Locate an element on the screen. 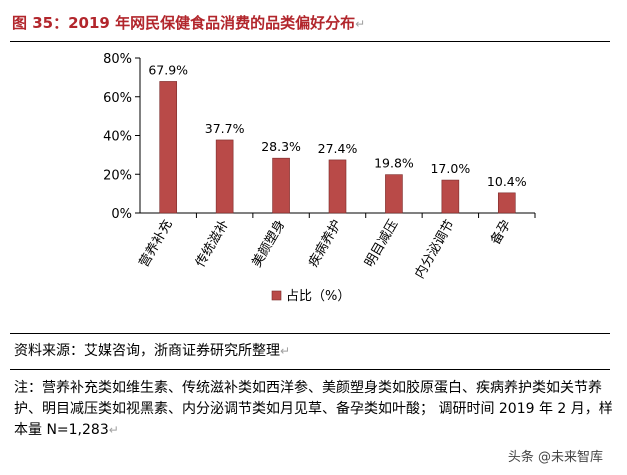 This screenshot has height=475, width=627. source-line: 资料来源：艾媒咨询，浙商证券研究所整理↵ is located at coordinates (152, 350).